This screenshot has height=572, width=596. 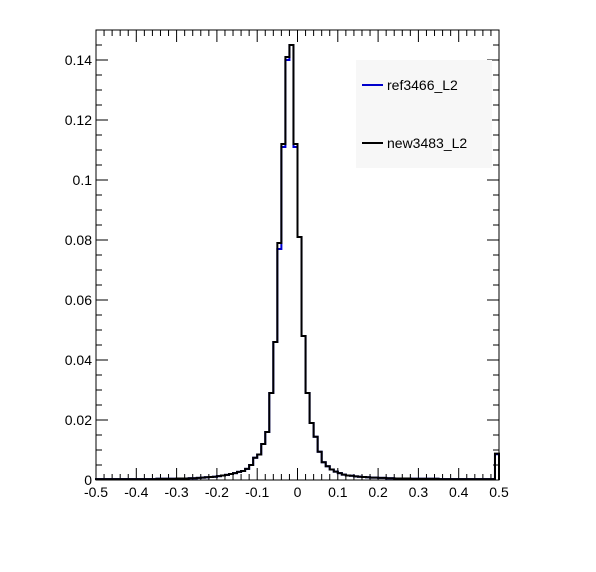 I want to click on x-tick-label: -0.4, so click(x=136, y=492).